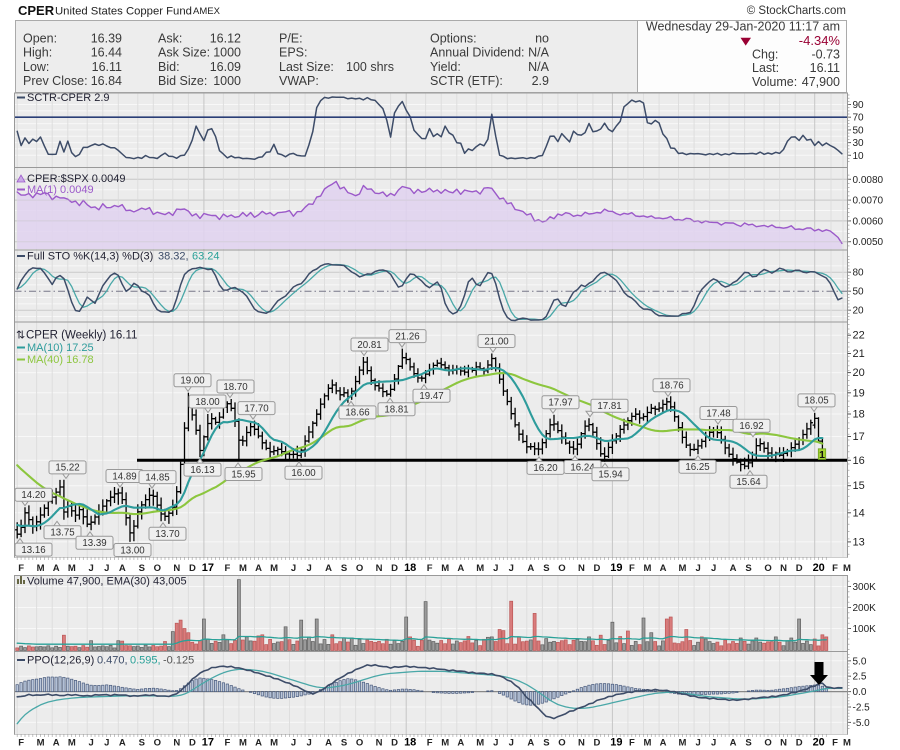  What do you see at coordinates (765, 55) in the screenshot?
I see `svg-text: Chg:` at bounding box center [765, 55].